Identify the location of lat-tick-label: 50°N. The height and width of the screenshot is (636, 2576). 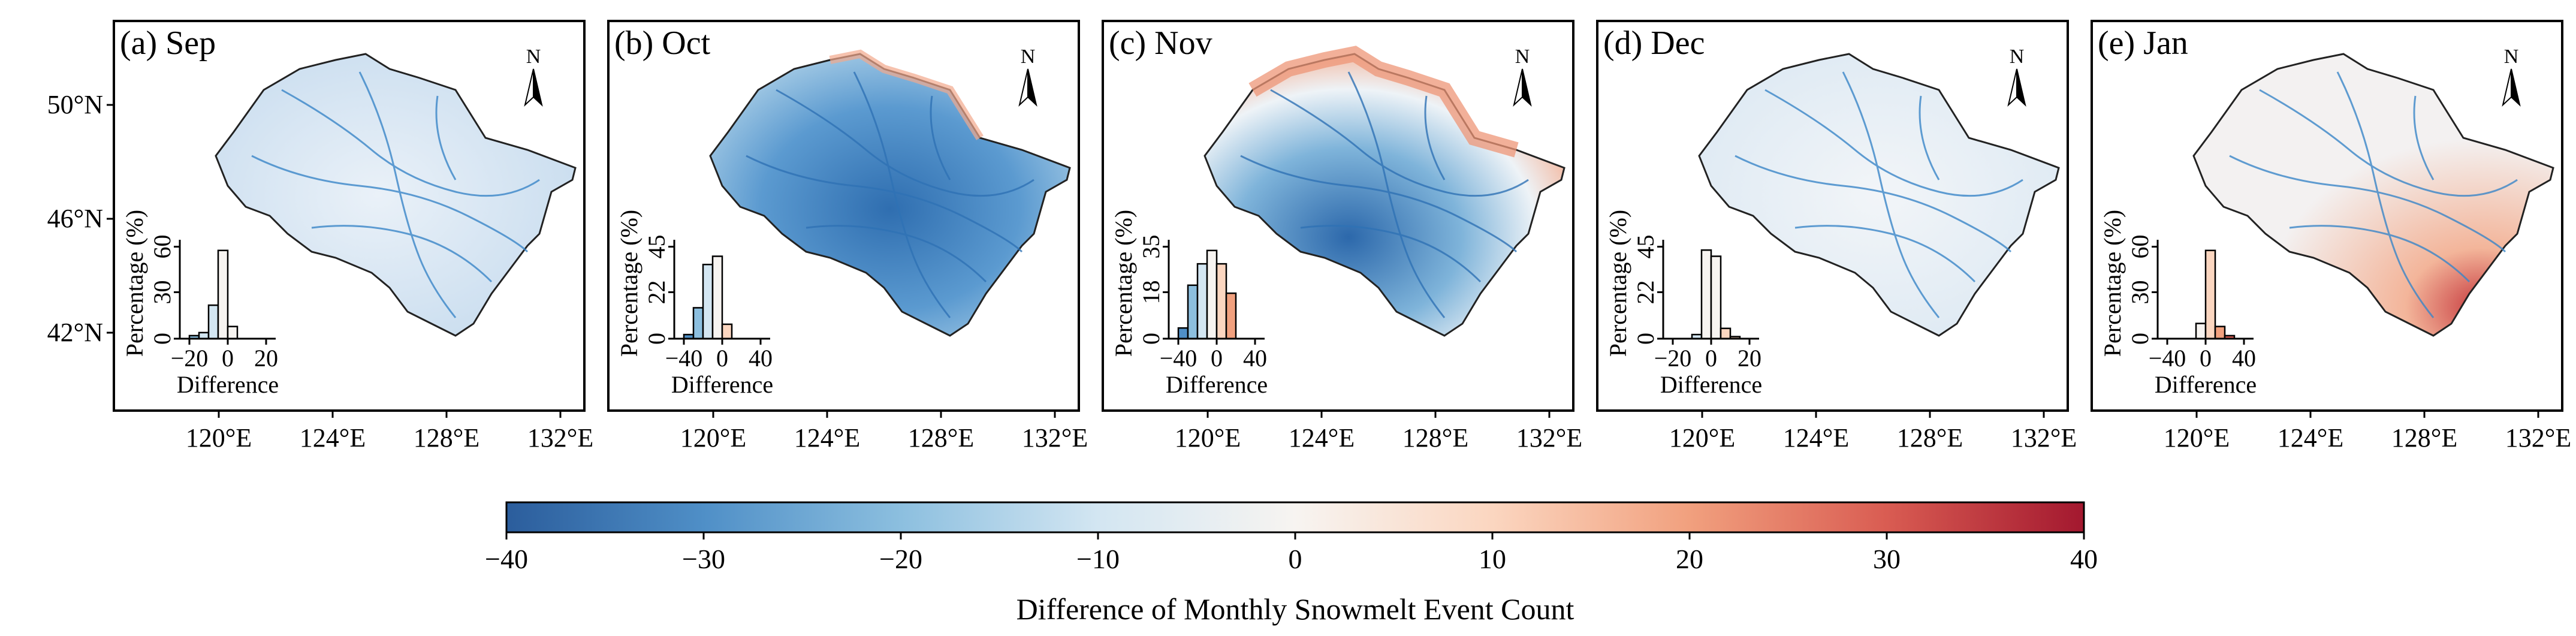
(75, 104).